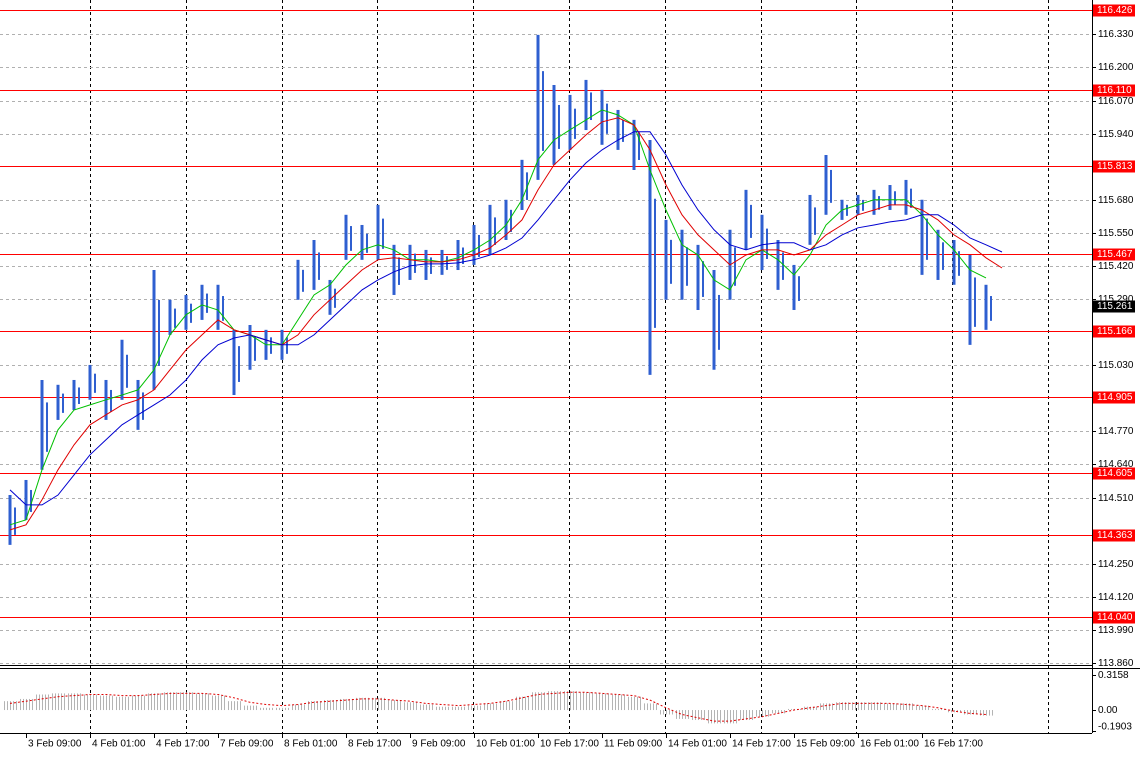 This screenshot has height=757, width=1140. I want to click on x-tick-label: 7 Feb 09:00, so click(247, 744).